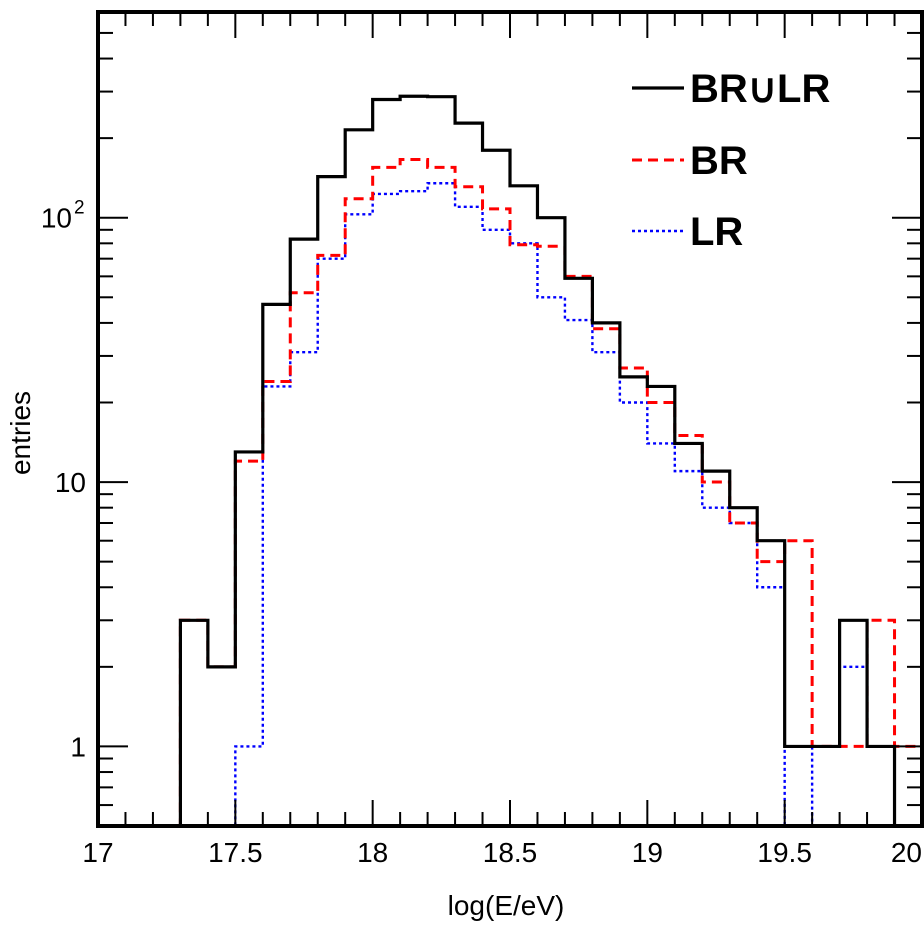 This screenshot has width=924, height=930. What do you see at coordinates (906, 852) in the screenshot?
I see `x-tick-label: 20` at bounding box center [906, 852].